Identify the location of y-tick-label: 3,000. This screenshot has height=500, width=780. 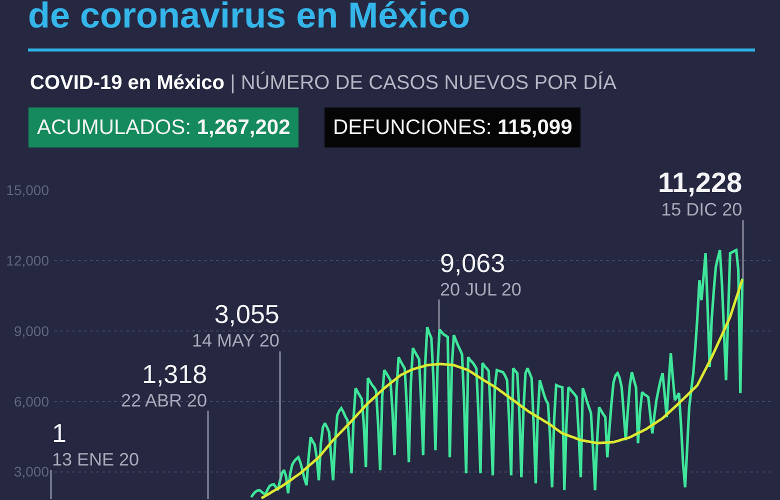
(32, 472).